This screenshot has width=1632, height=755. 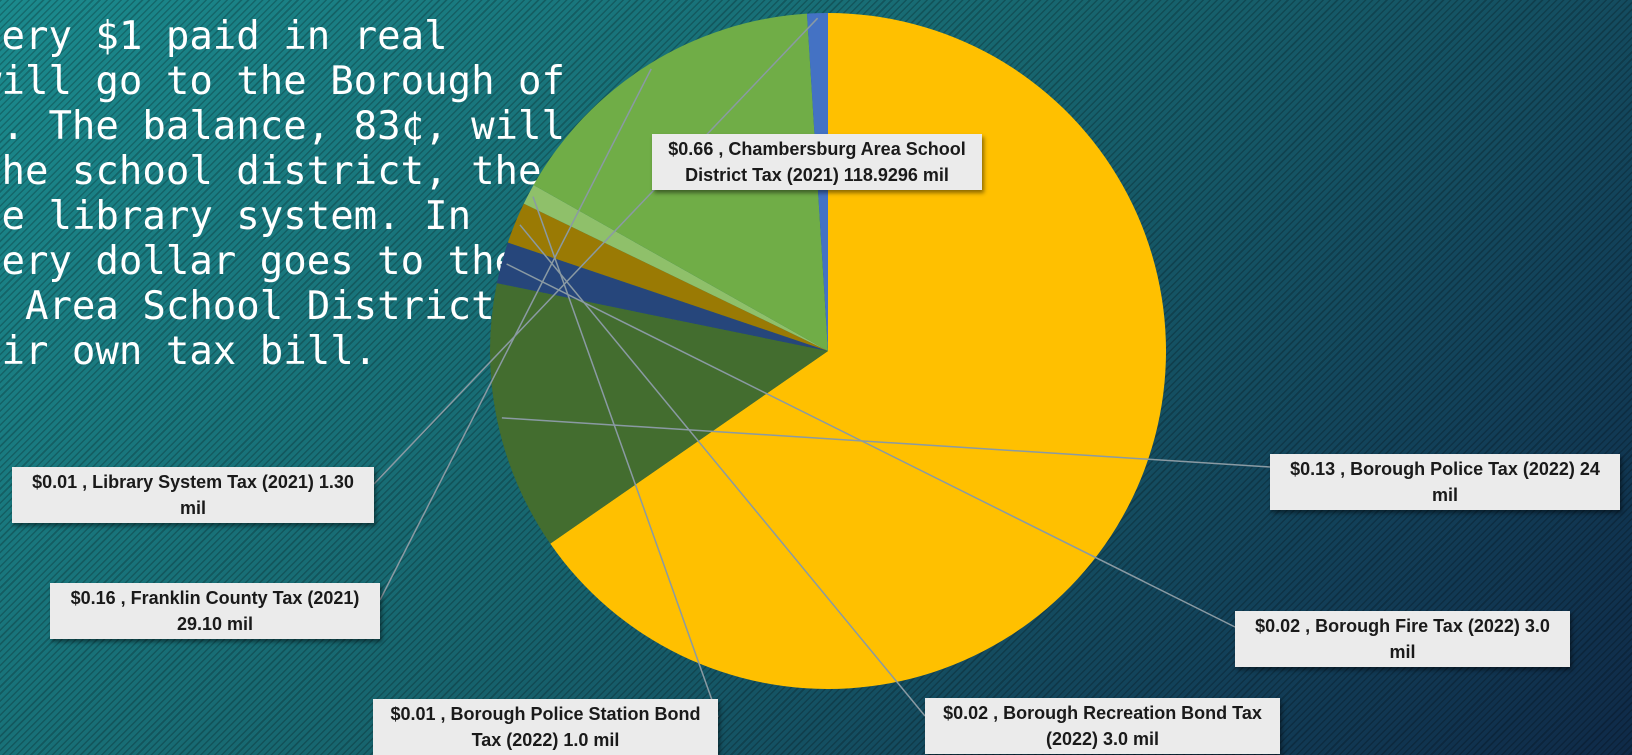 What do you see at coordinates (545, 740) in the screenshot?
I see `data-label-line: Tax (2022) 1.0 mil` at bounding box center [545, 740].